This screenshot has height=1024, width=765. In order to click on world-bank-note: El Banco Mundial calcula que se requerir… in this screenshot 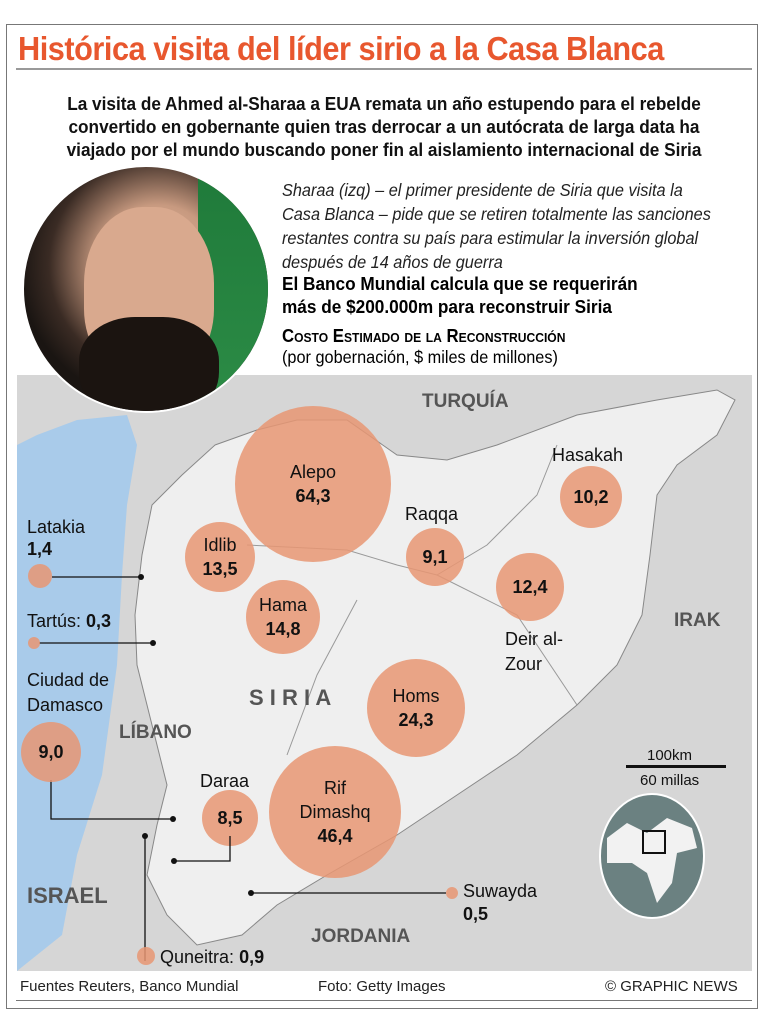, I will do `click(460, 295)`.